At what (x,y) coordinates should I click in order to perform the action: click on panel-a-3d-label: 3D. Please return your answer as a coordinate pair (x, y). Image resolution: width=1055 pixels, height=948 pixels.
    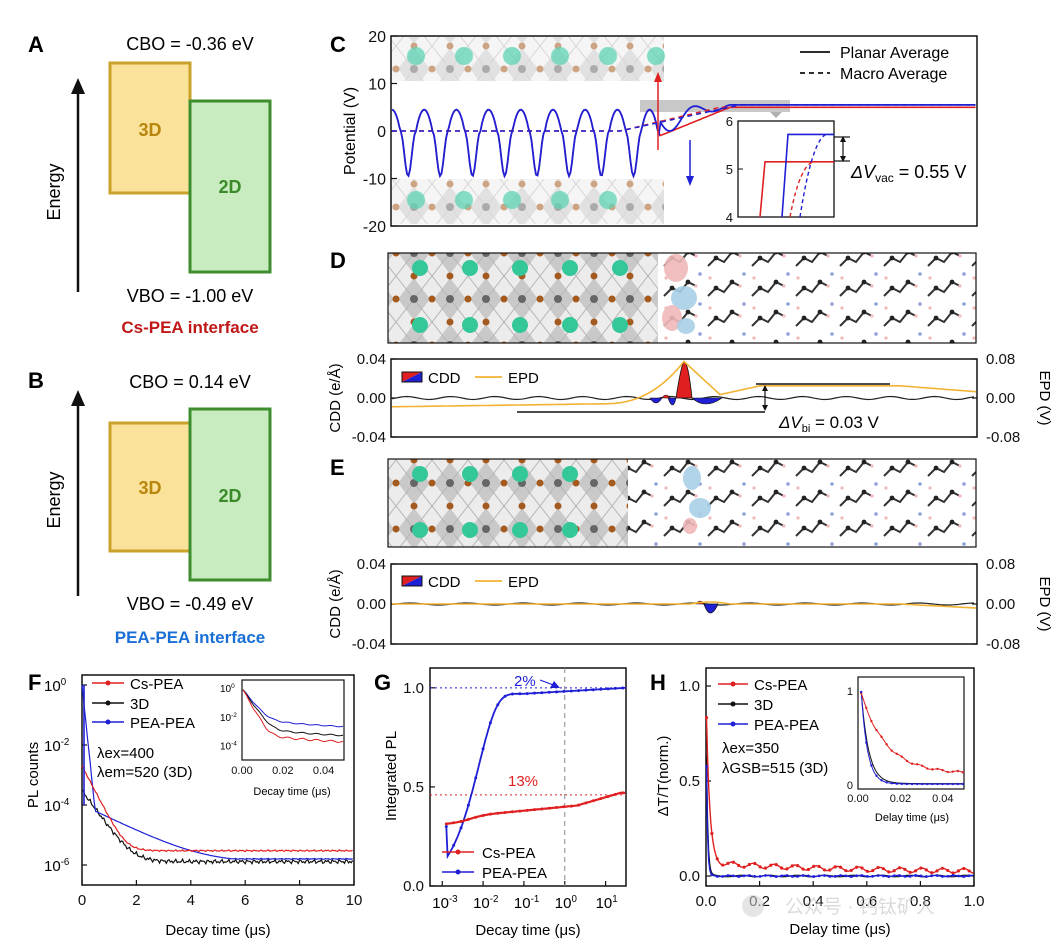
    Looking at the image, I should click on (149, 130).